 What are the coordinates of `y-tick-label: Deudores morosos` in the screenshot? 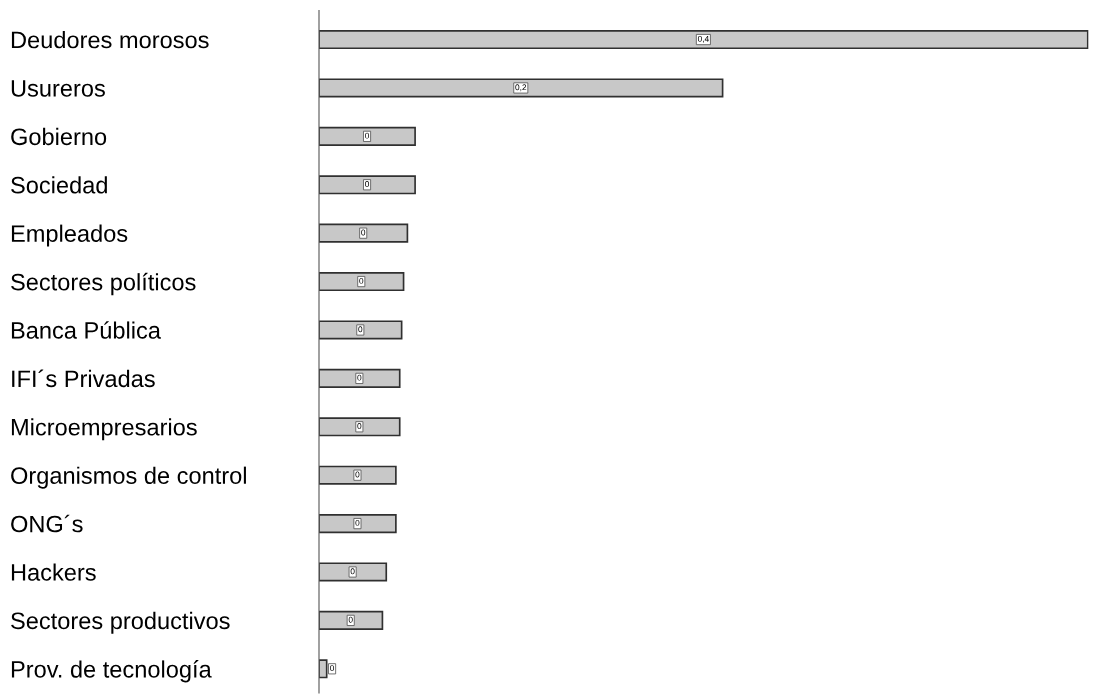 It's located at (110, 39).